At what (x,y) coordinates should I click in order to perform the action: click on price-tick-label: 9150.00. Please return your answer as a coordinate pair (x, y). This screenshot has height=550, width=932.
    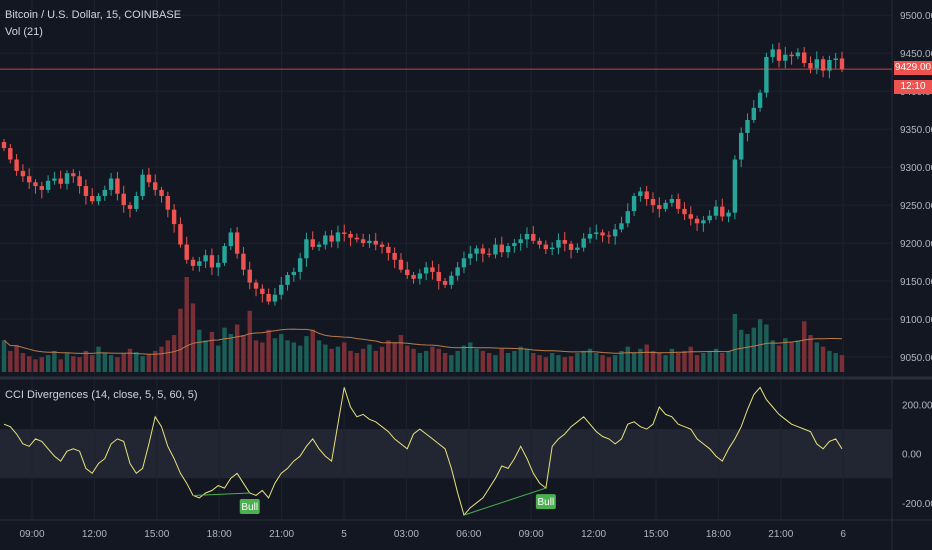
    Looking at the image, I should click on (916, 282).